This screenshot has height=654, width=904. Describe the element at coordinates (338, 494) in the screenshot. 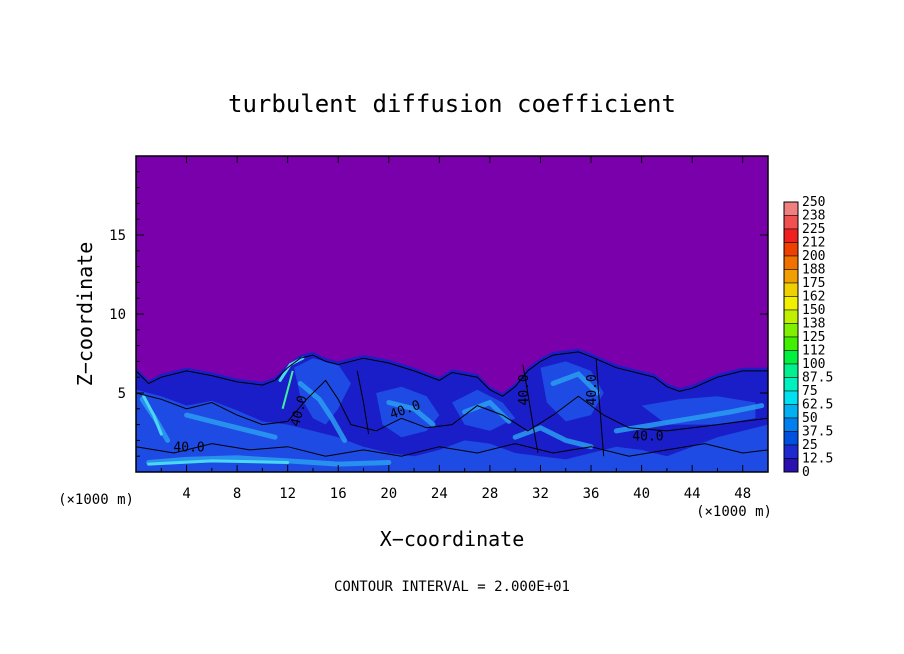

I see `x-tick-label: 16` at that location.